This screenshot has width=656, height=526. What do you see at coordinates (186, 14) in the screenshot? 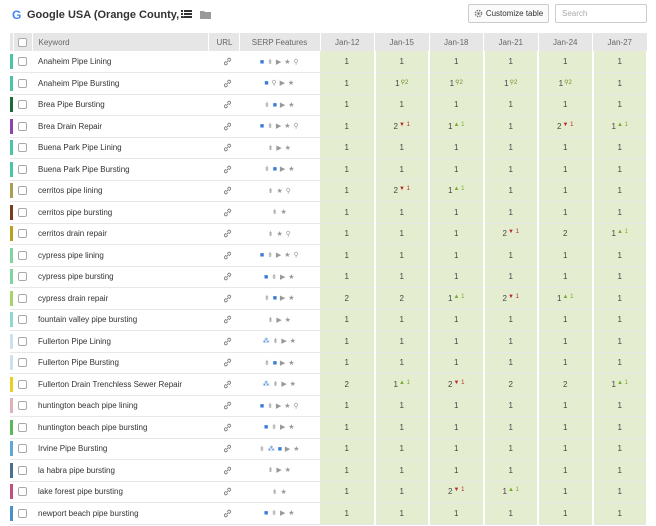
I see `list-view-icon` at bounding box center [186, 14].